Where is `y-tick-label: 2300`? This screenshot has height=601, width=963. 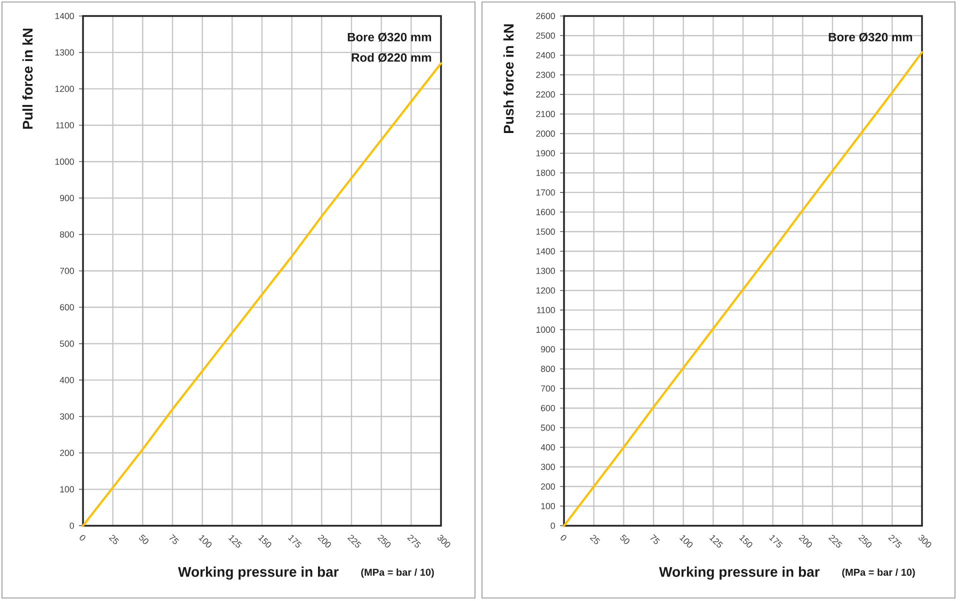 y-tick-label: 2300 is located at coordinates (545, 75).